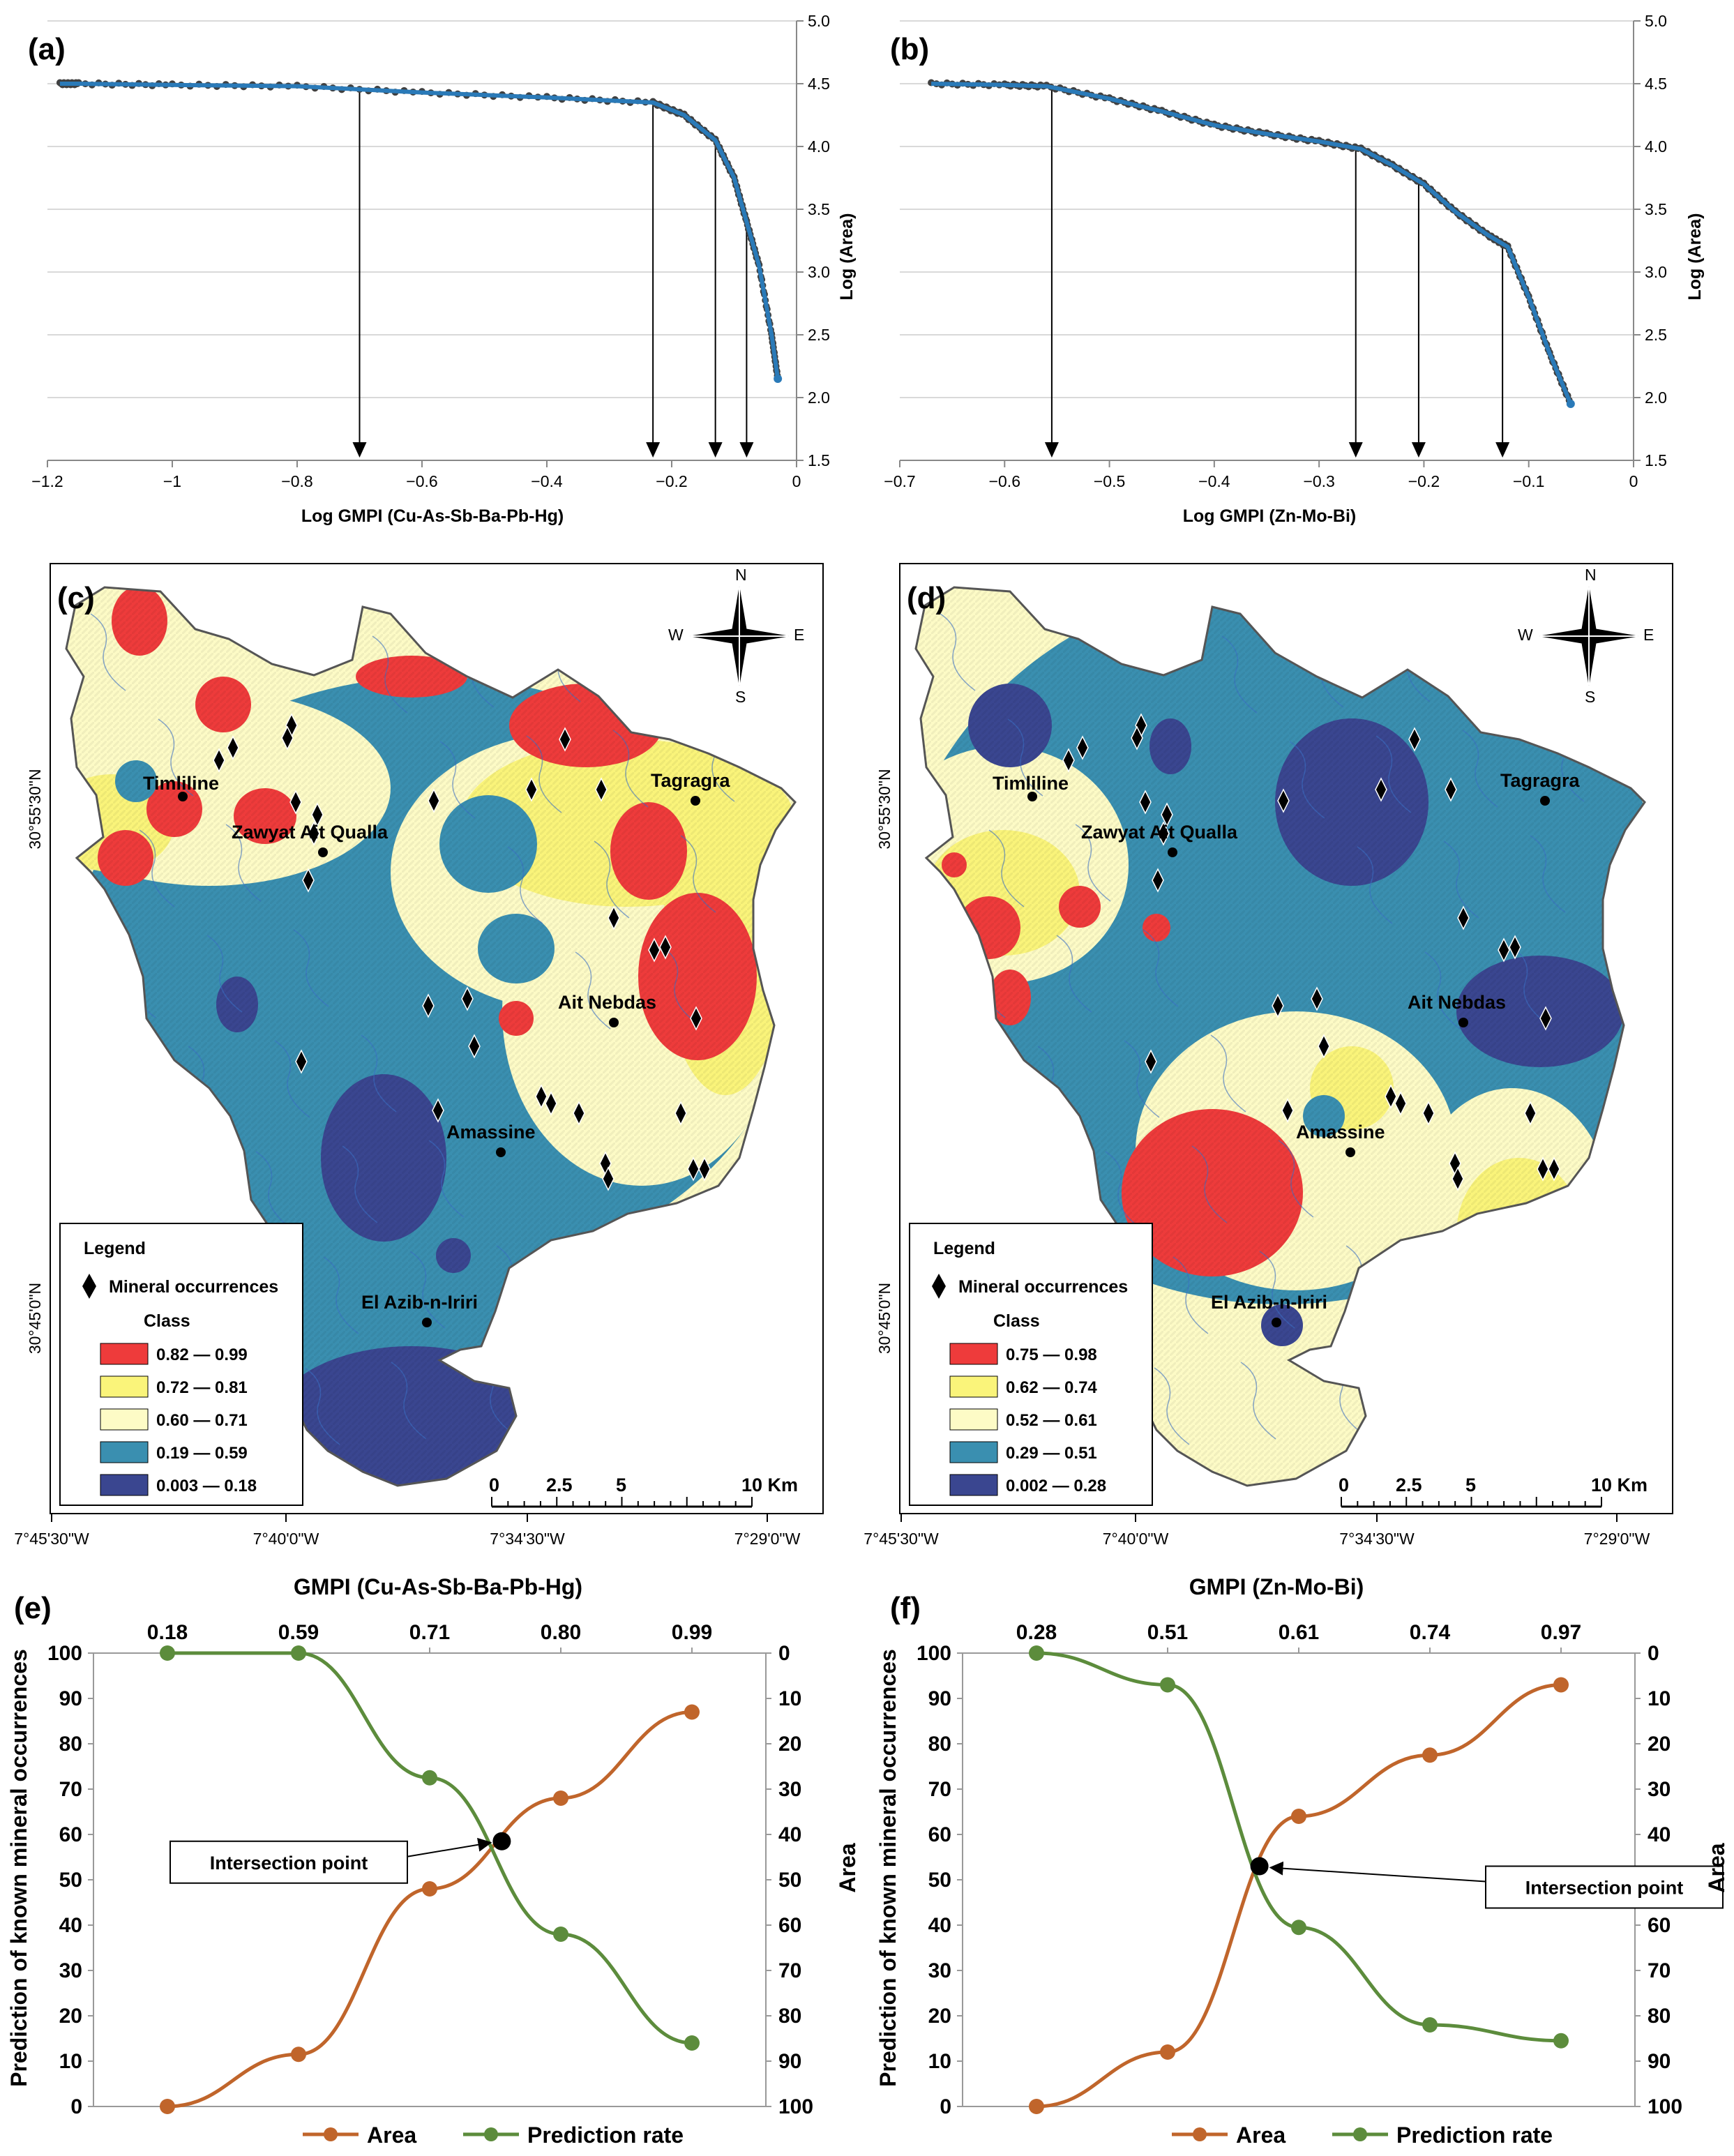 The height and width of the screenshot is (2156, 1734). What do you see at coordinates (561, 1632) in the screenshot?
I see `top-tick-label: 0.80` at bounding box center [561, 1632].